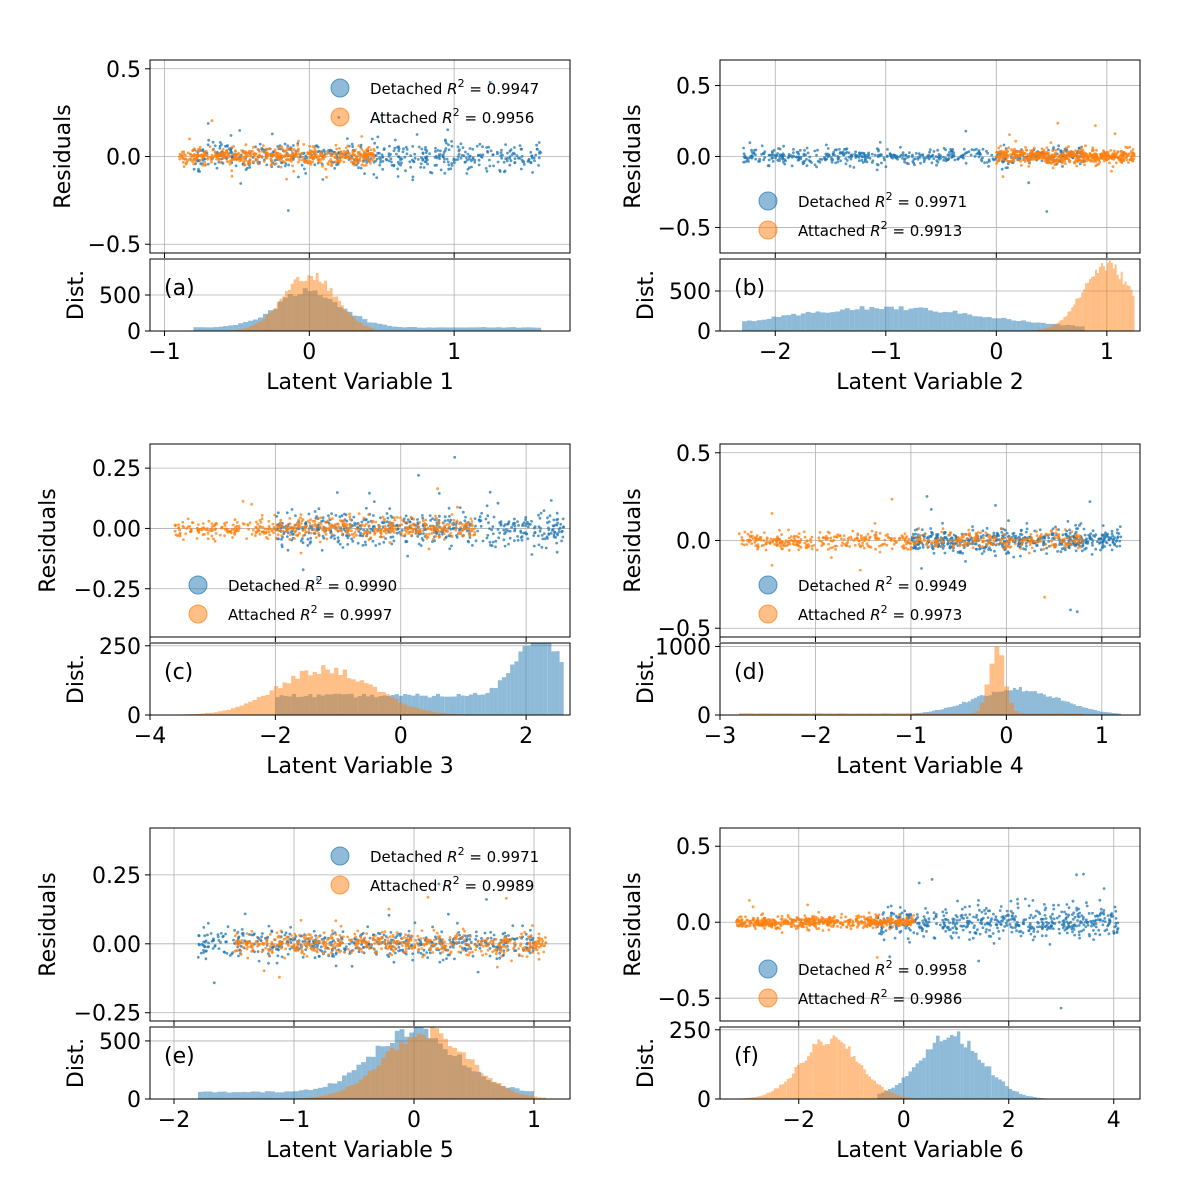 This screenshot has width=1200, height=1204. Describe the element at coordinates (367, 302) in the screenshot. I see `dist-histograms` at that location.